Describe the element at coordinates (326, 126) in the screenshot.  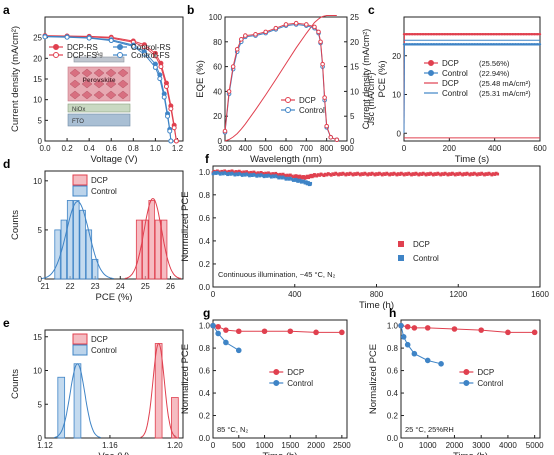
I see `eqe-point-dcp` at that location.